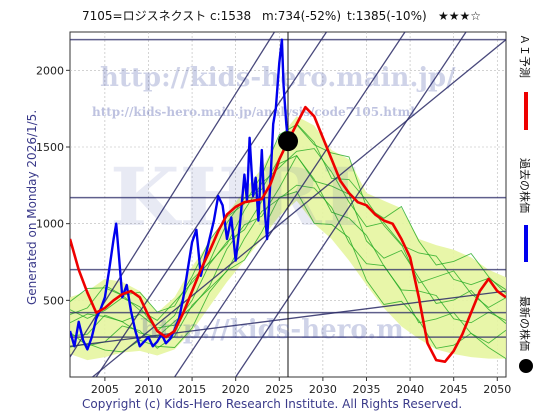 The height and width of the screenshot is (420, 560). I want to click on legend-past-label: 過去の株価, so click(525, 185).